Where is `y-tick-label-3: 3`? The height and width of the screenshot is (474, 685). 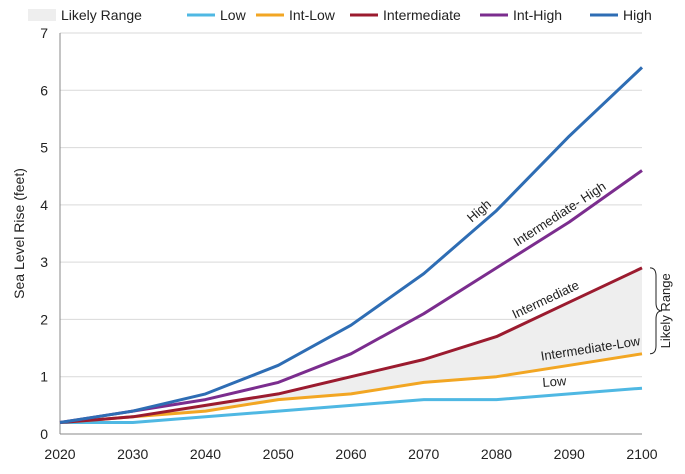
y-tick-label-3: 3 is located at coordinates (44, 262).